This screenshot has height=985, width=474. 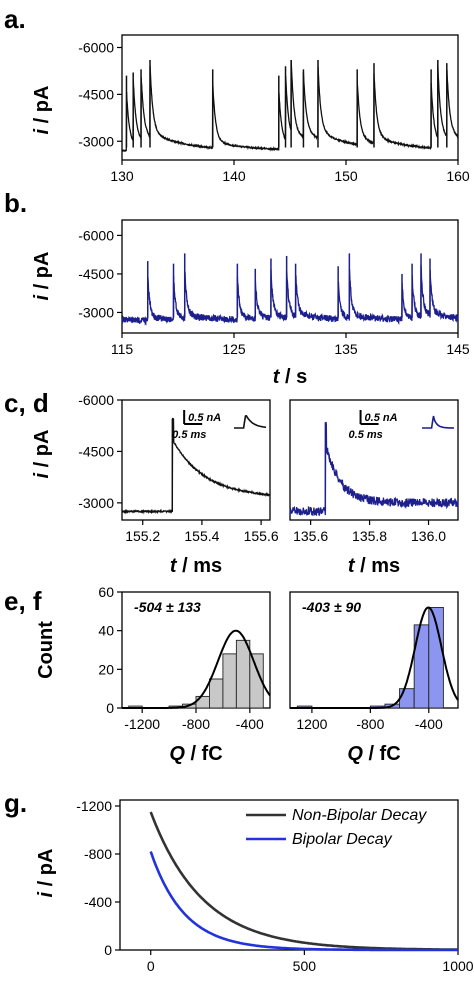 I want to click on y-tick-label-c: -4500, so click(x=96, y=451).